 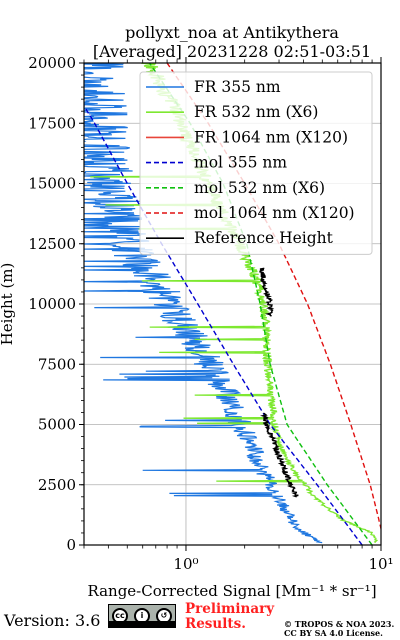 What do you see at coordinates (230, 609) in the screenshot?
I see `preliminary-line-1: Preliminary` at bounding box center [230, 609].